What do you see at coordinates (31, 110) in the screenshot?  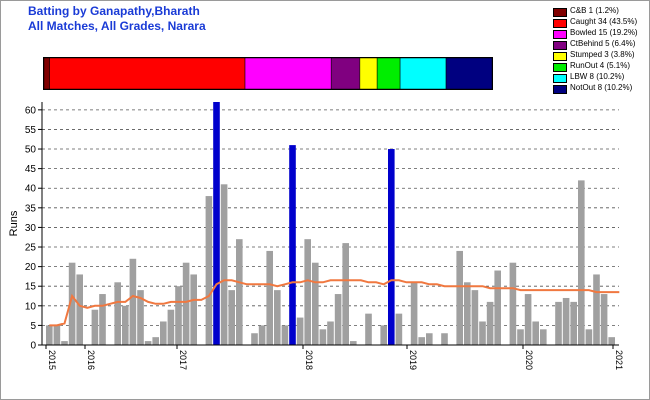 I see `y-tick-label: 60` at bounding box center [31, 110].